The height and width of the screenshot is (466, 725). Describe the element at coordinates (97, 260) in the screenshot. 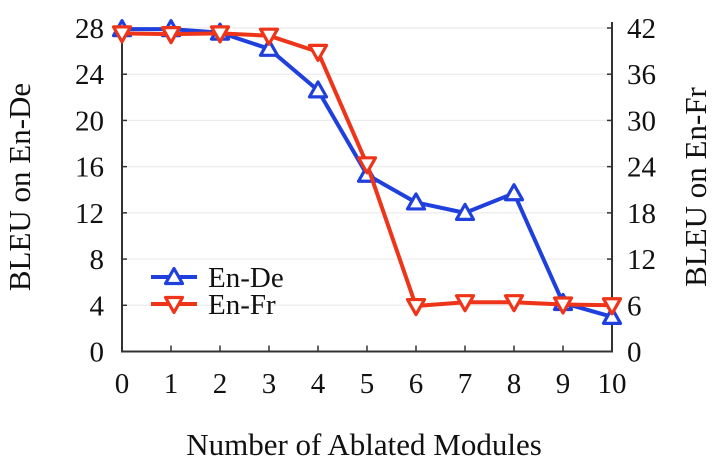

I see `y-tick-label-left: 8` at that location.